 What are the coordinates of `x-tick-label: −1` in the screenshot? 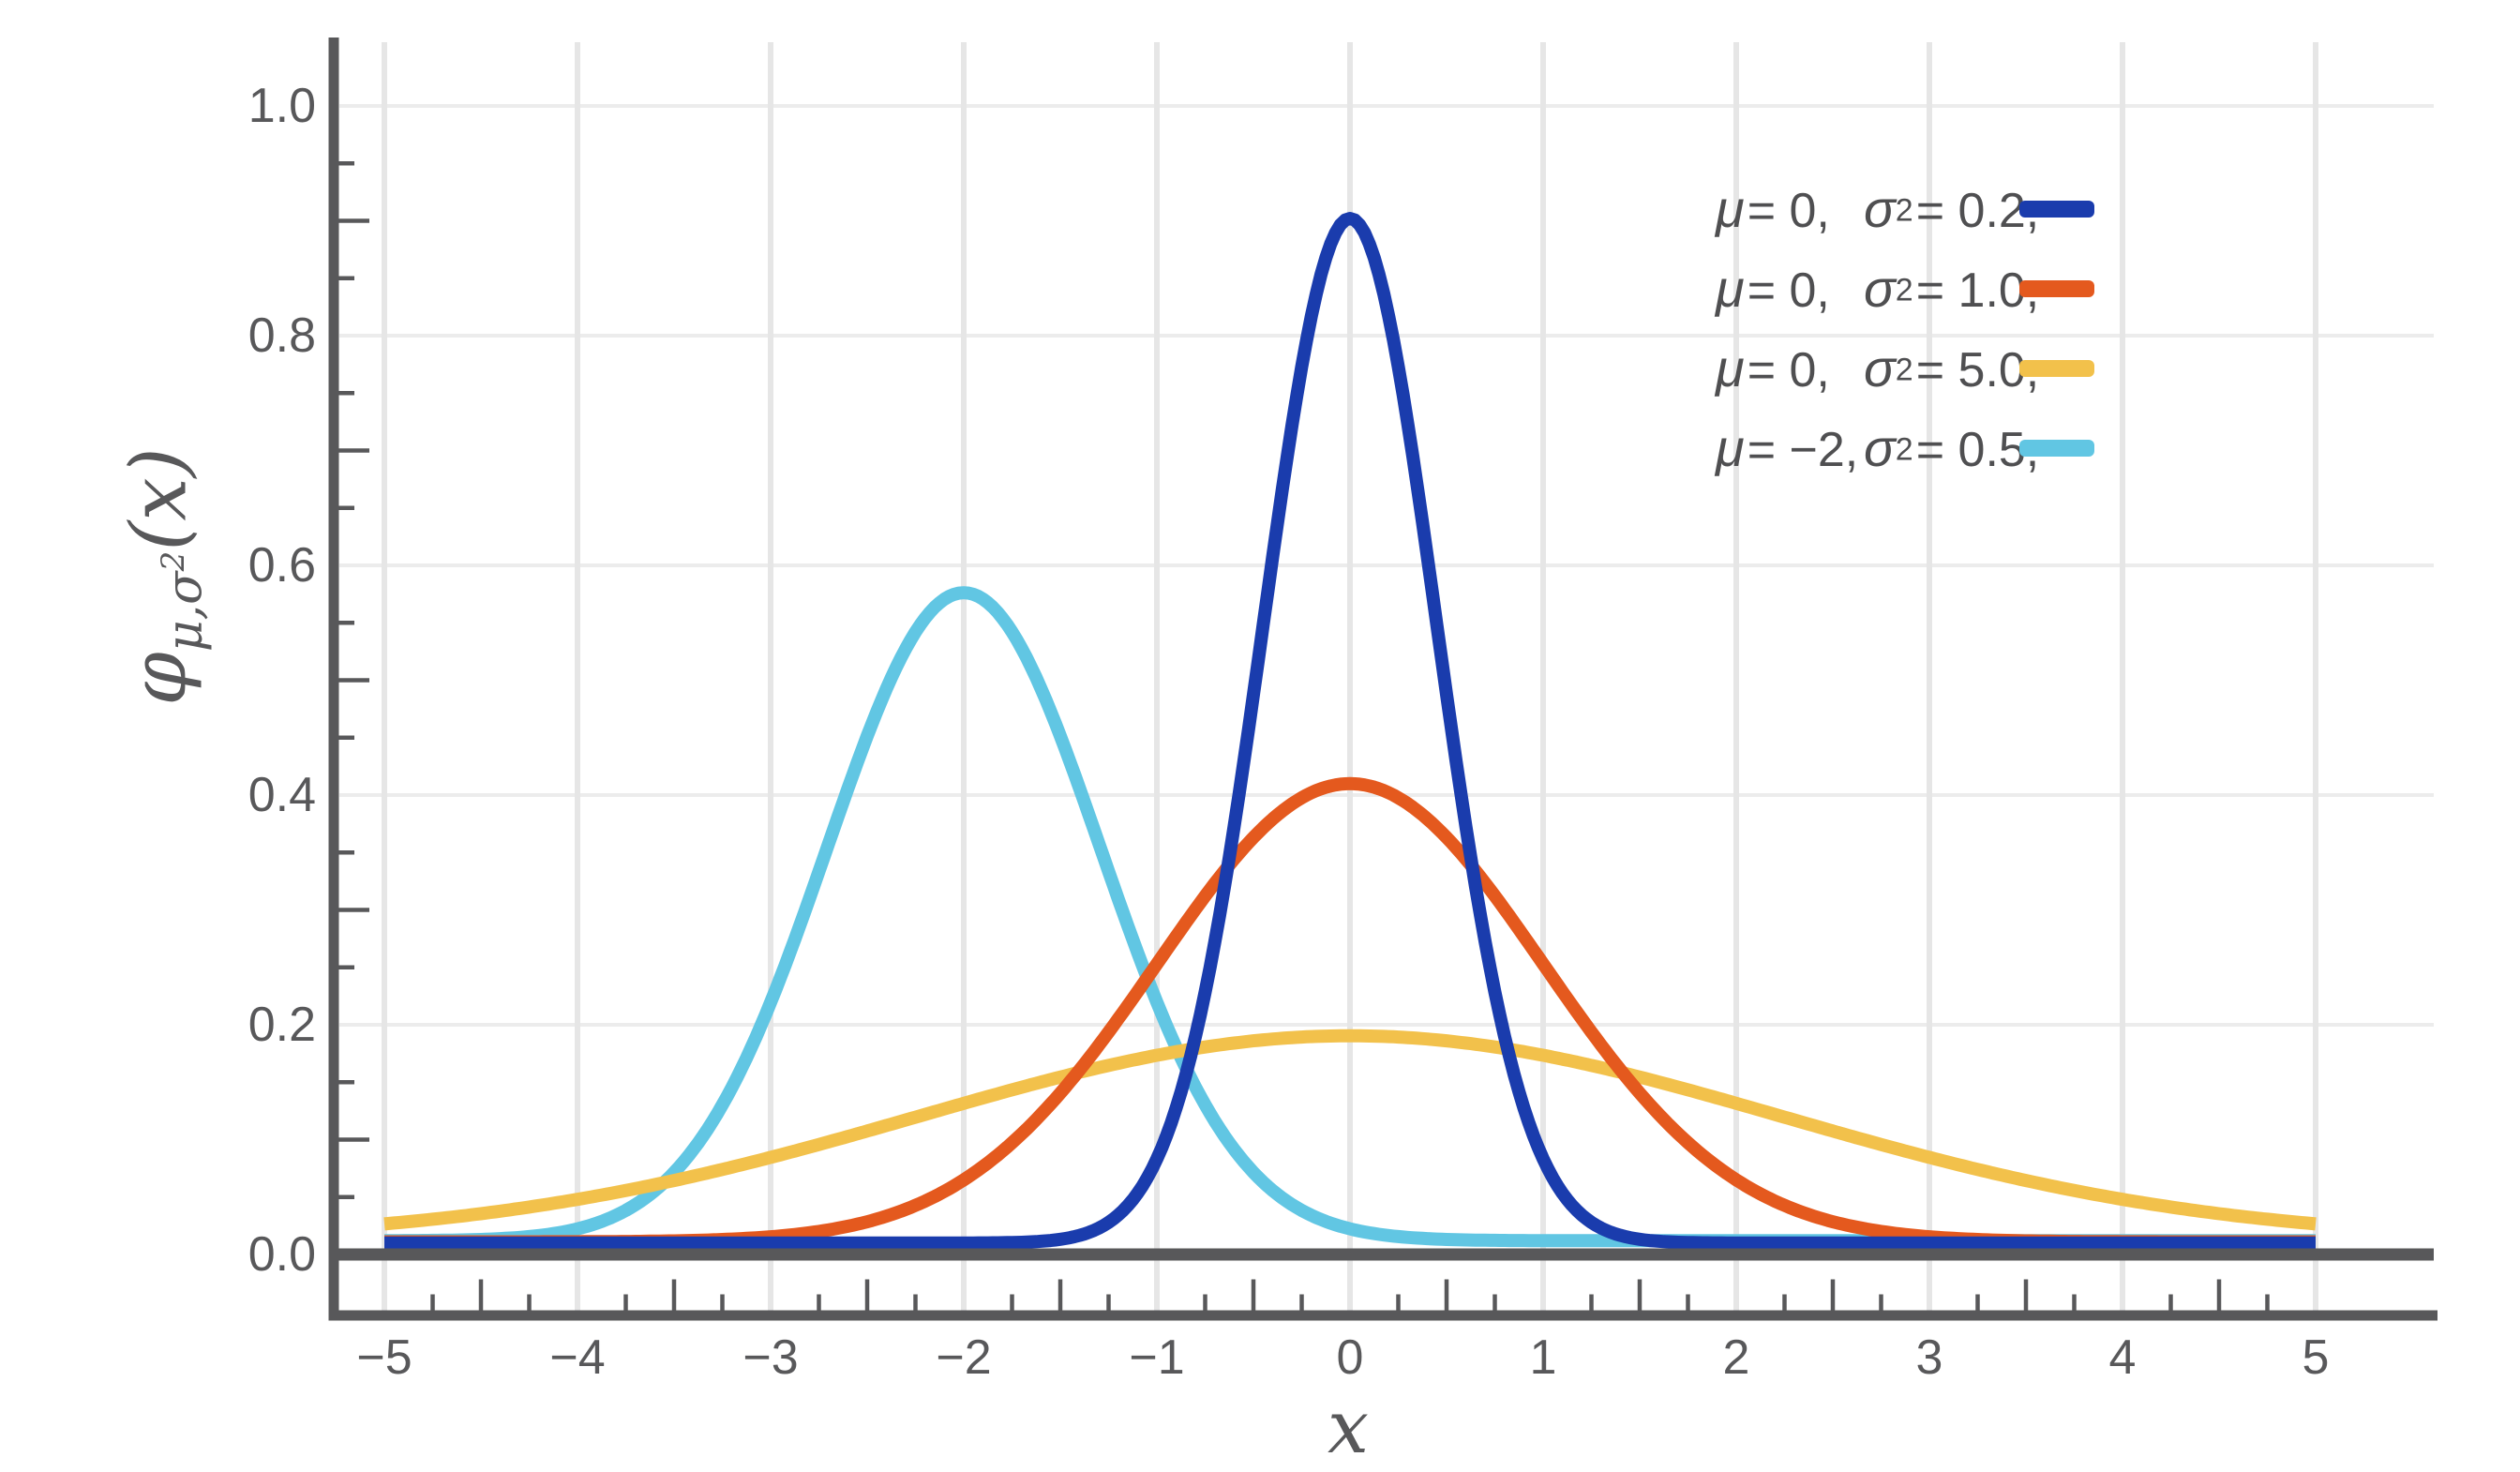 It's located at (1157, 1357).